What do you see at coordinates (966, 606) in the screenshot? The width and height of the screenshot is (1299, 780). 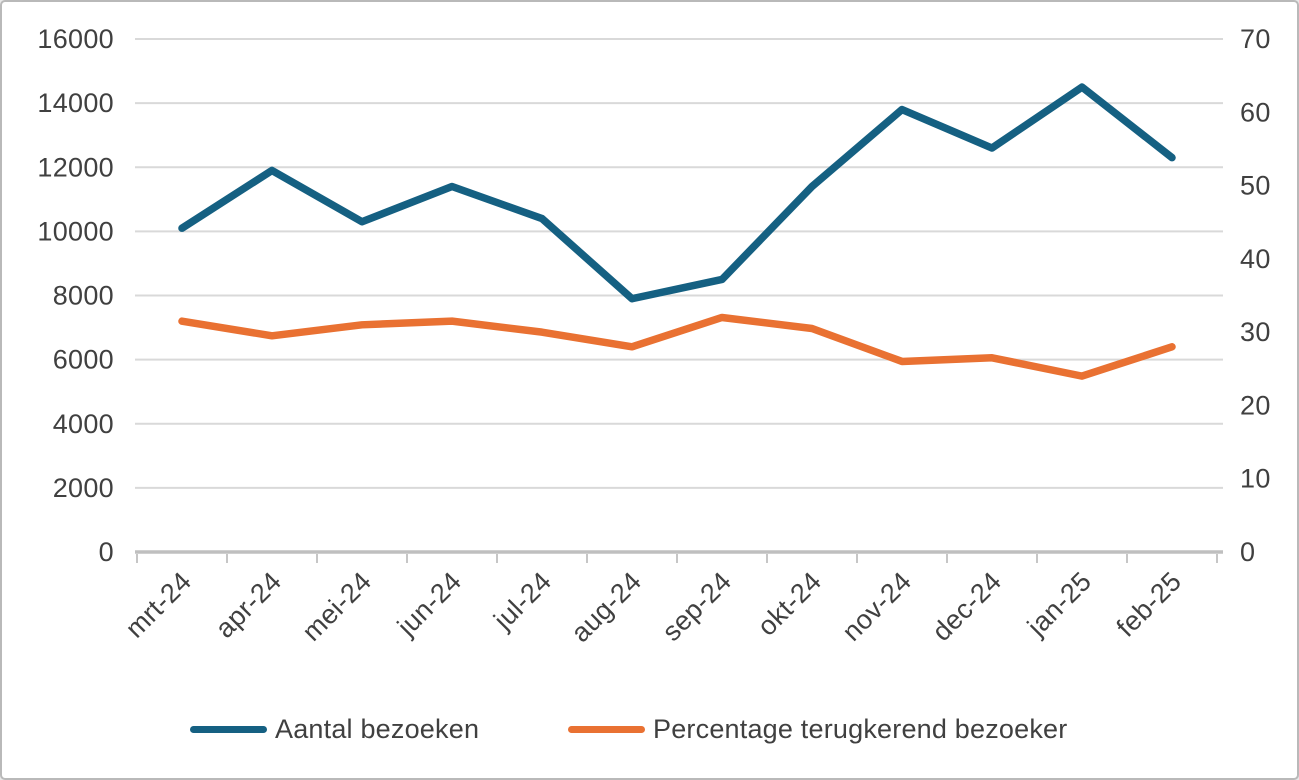 I see `x-axis-category-label: dec-24` at bounding box center [966, 606].